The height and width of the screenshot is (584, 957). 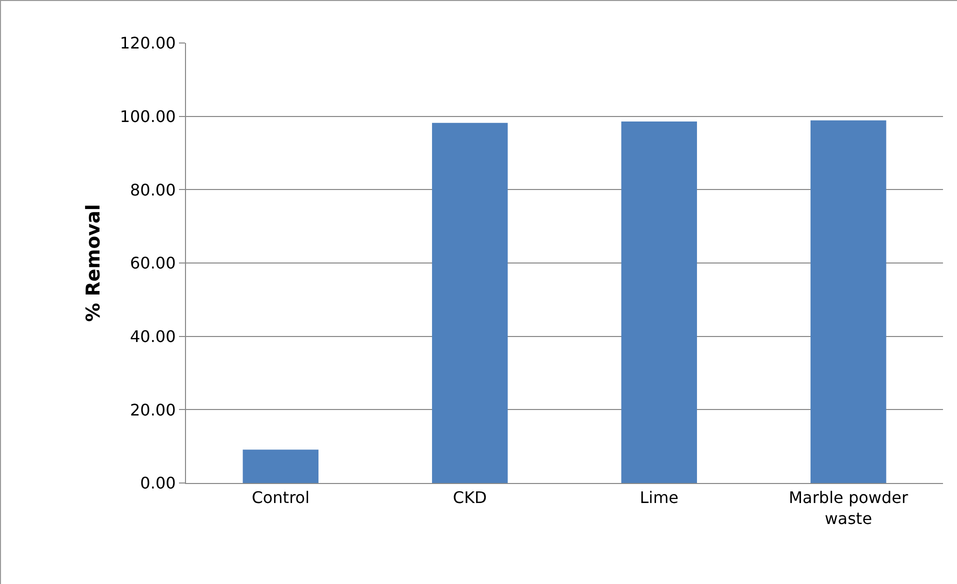 I want to click on y-tick-label: 80.00, so click(x=153, y=190).